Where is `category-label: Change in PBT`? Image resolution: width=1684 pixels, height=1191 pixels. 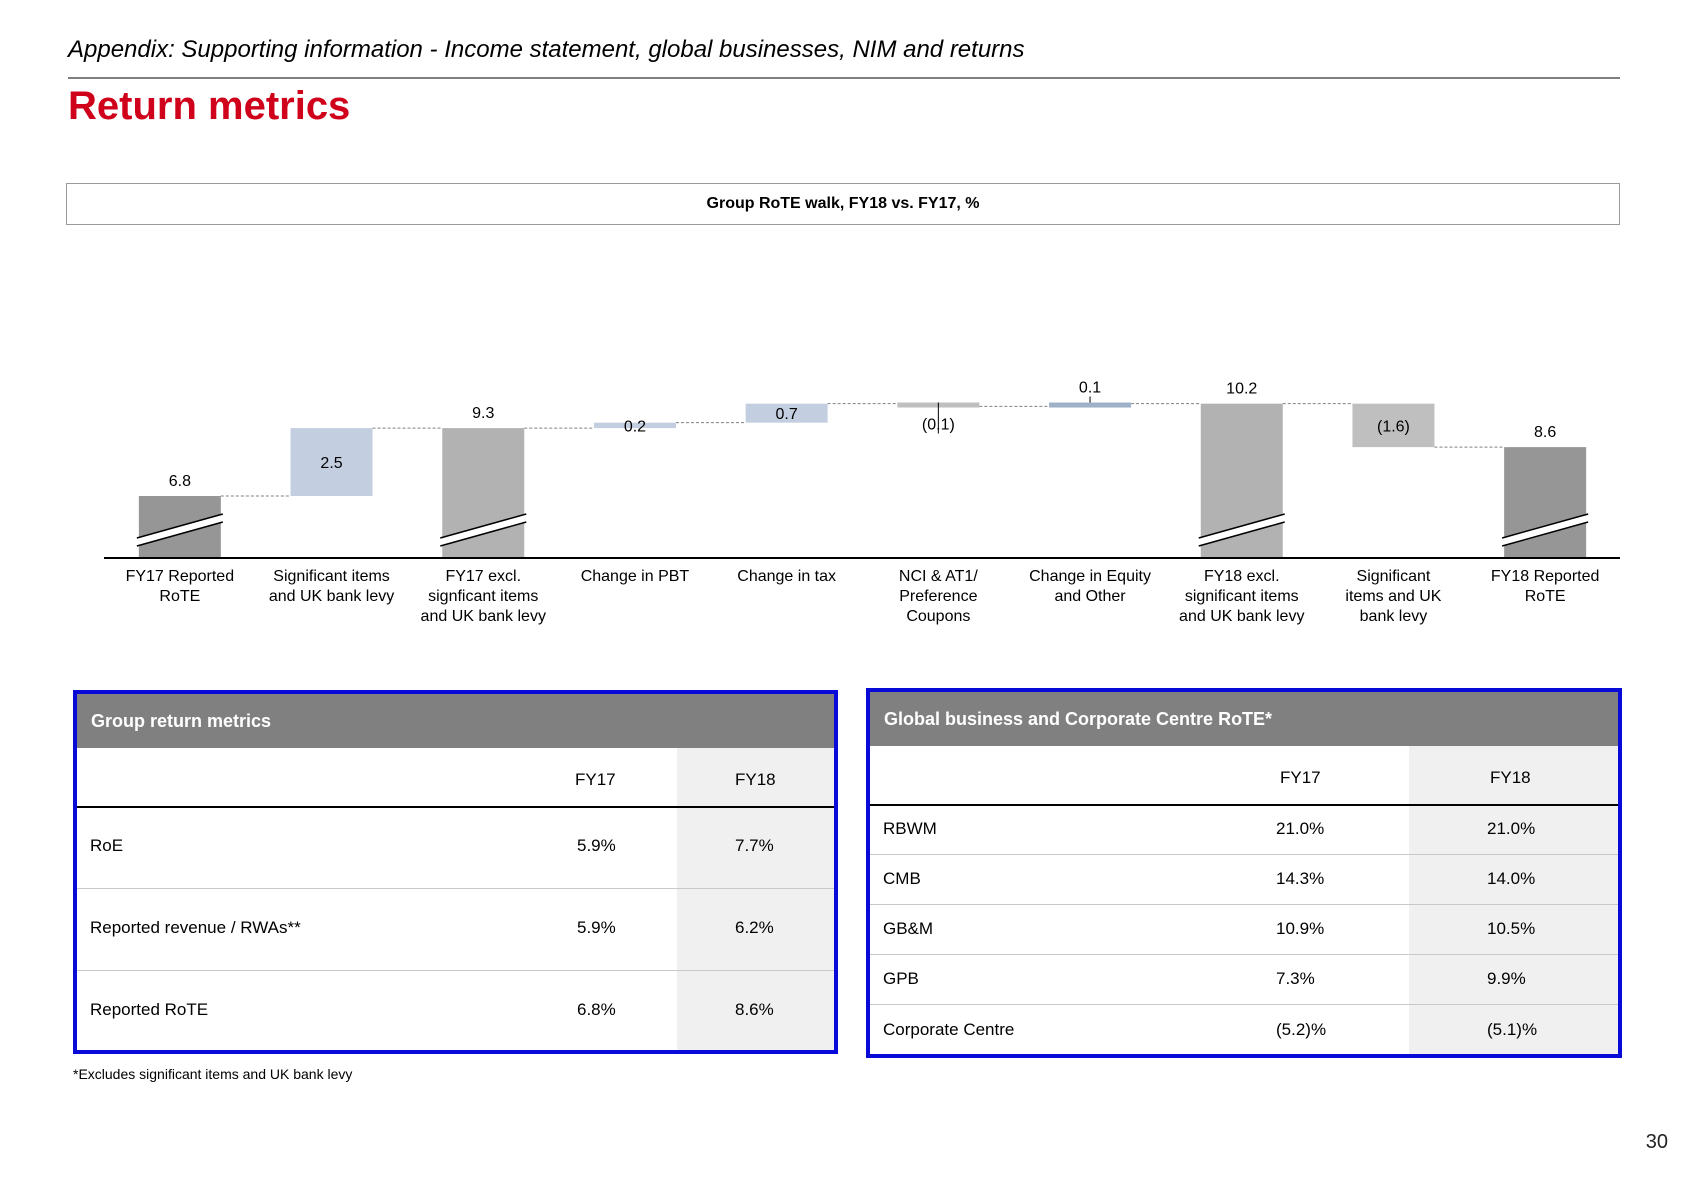 category-label: Change in PBT is located at coordinates (635, 576).